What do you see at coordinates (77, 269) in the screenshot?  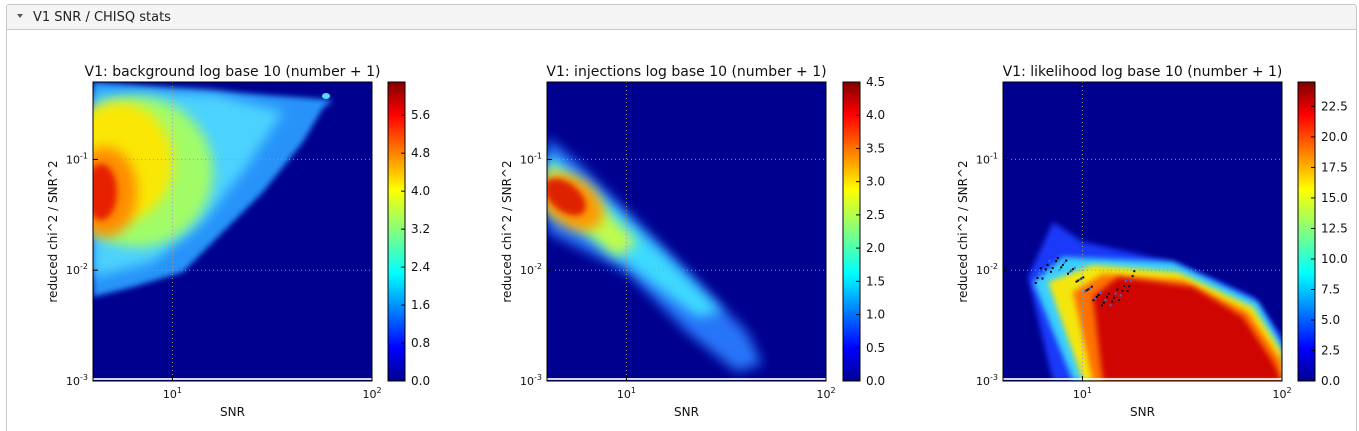 I see `y-tick-label: 10⁻²` at bounding box center [77, 269].